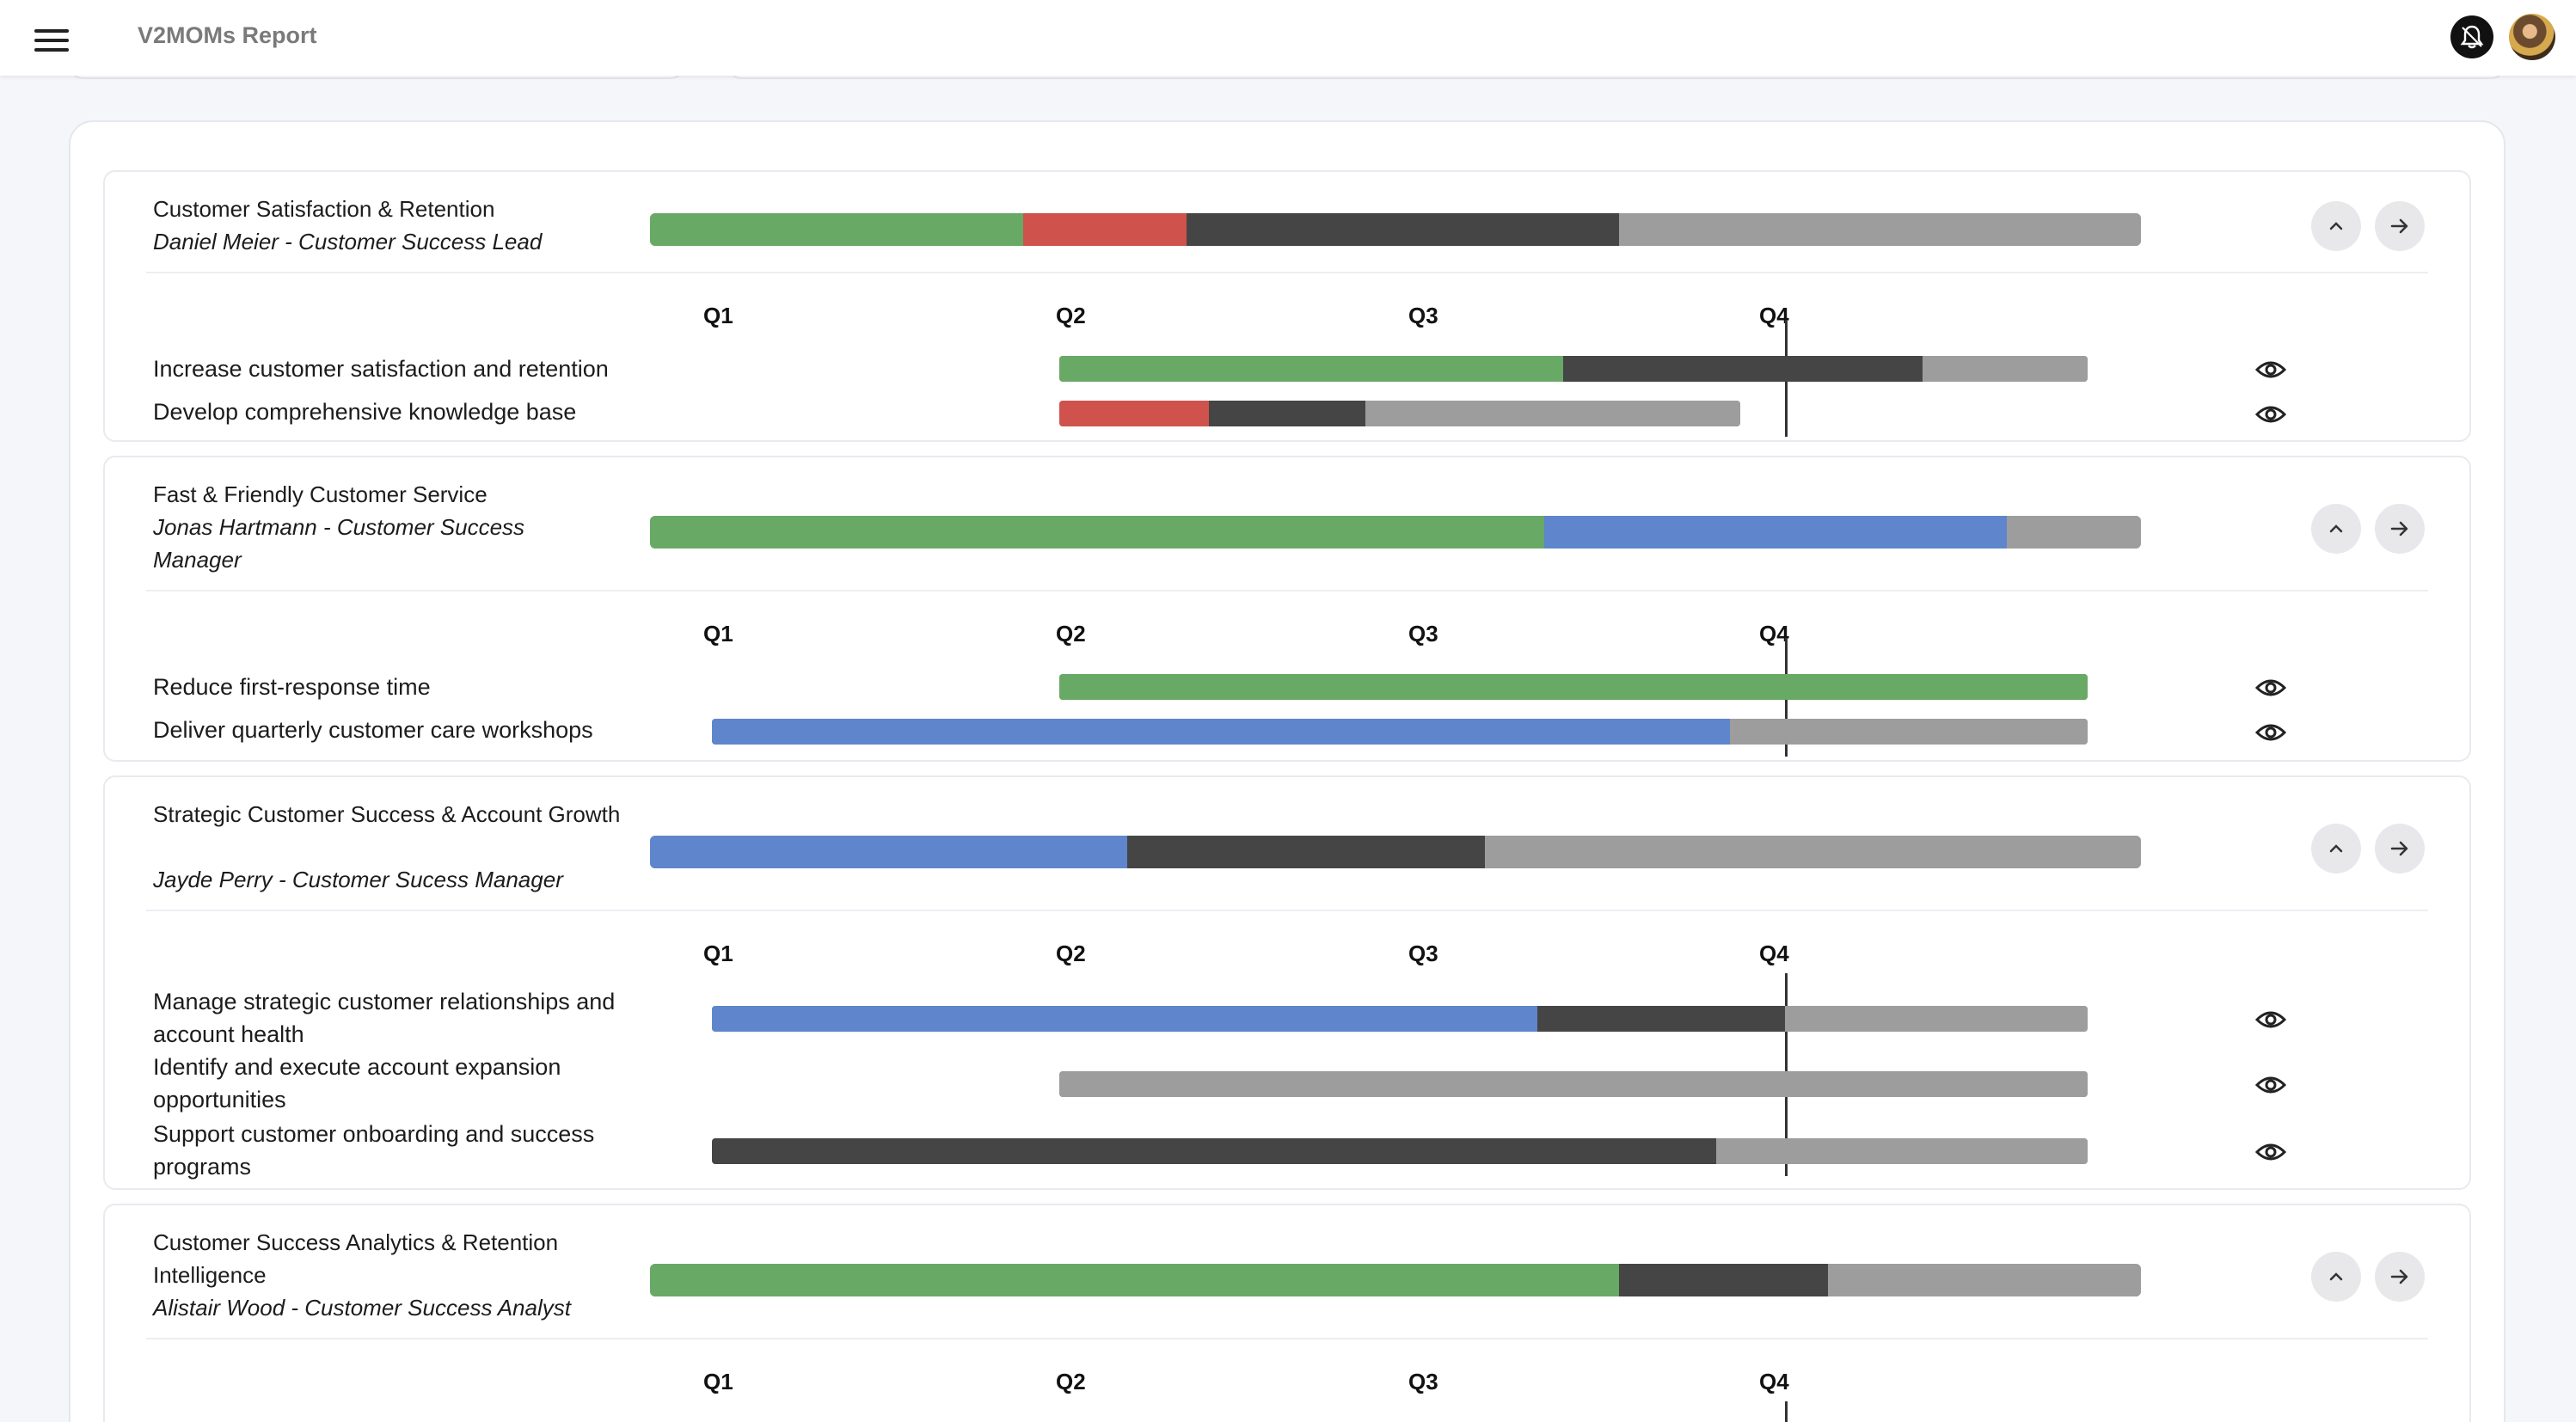 Image resolution: width=2576 pixels, height=1422 pixels. I want to click on today-marker, so click(1786, 1411).